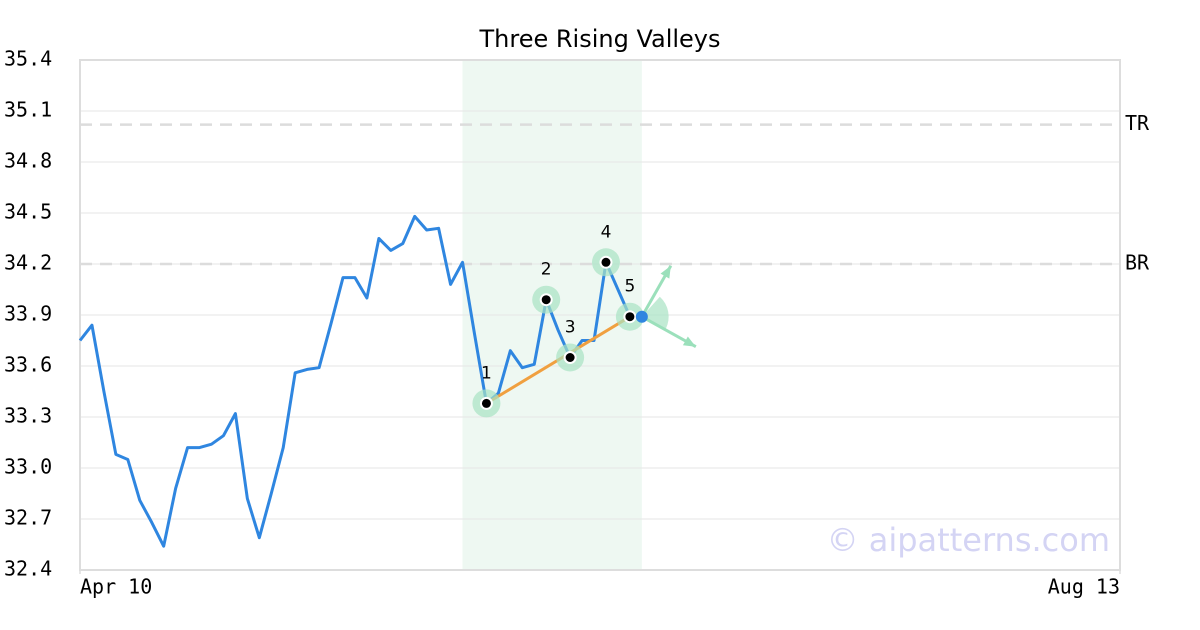 The height and width of the screenshot is (630, 1200). Describe the element at coordinates (1137, 263) in the screenshot. I see `level-label: BR` at that location.